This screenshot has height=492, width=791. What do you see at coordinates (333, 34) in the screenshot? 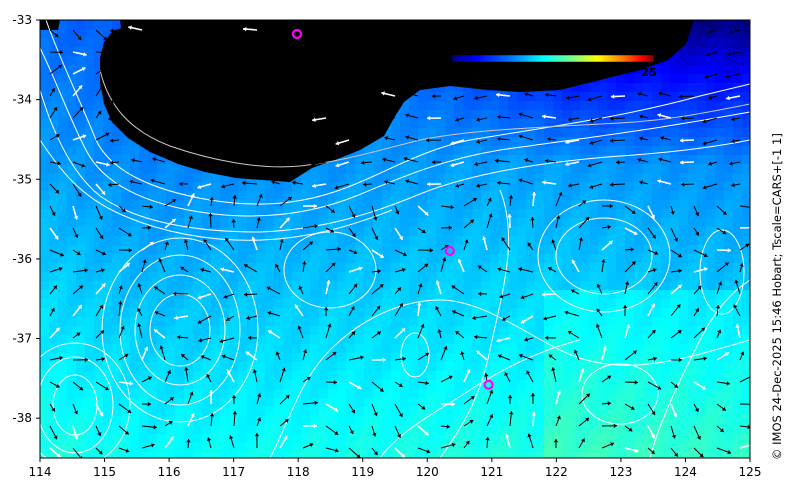
I see `argo-legend-label: Argo (2)` at bounding box center [333, 34].